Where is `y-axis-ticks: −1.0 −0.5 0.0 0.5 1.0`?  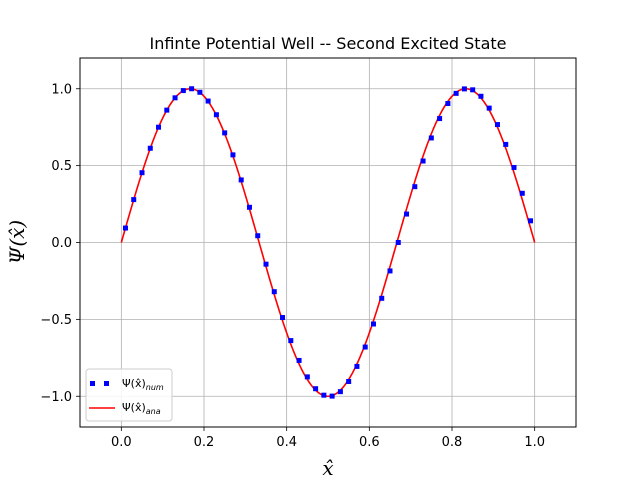
y-axis-ticks: −1.0 −0.5 0.0 0.5 1.0 is located at coordinates (60, 243).